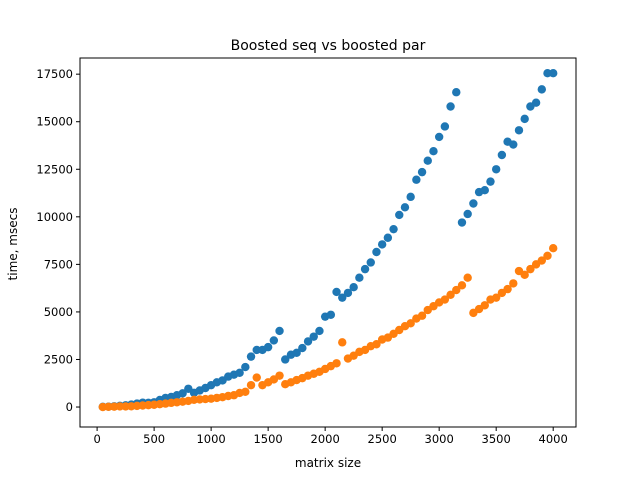  Describe the element at coordinates (54, 169) in the screenshot. I see `y-tick-label: 12500` at that location.